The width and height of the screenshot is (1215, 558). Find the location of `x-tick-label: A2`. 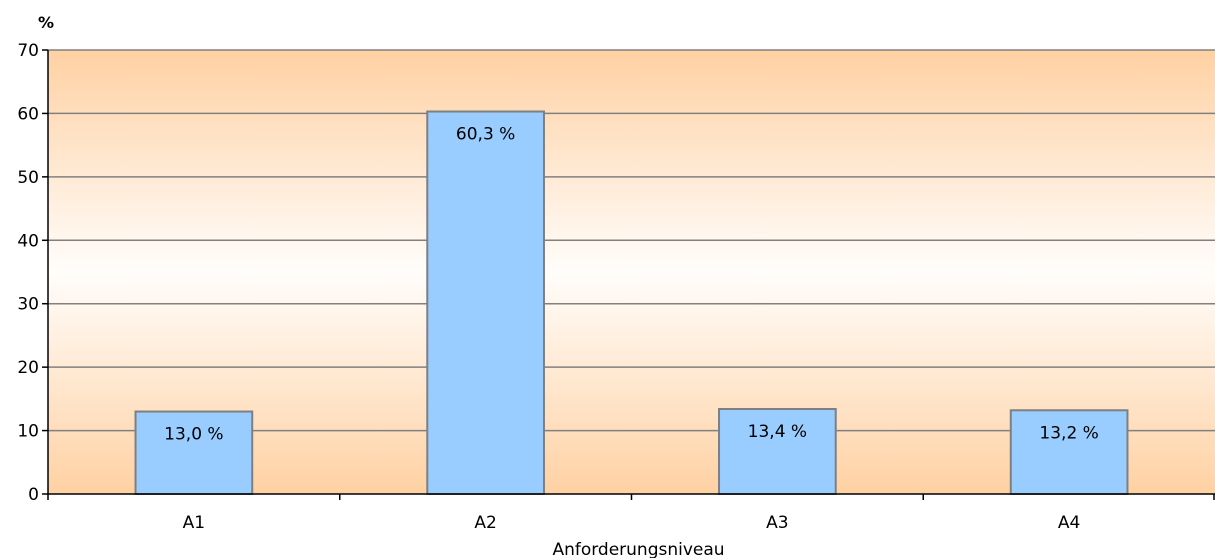

x-tick-label: A2 is located at coordinates (485, 523).